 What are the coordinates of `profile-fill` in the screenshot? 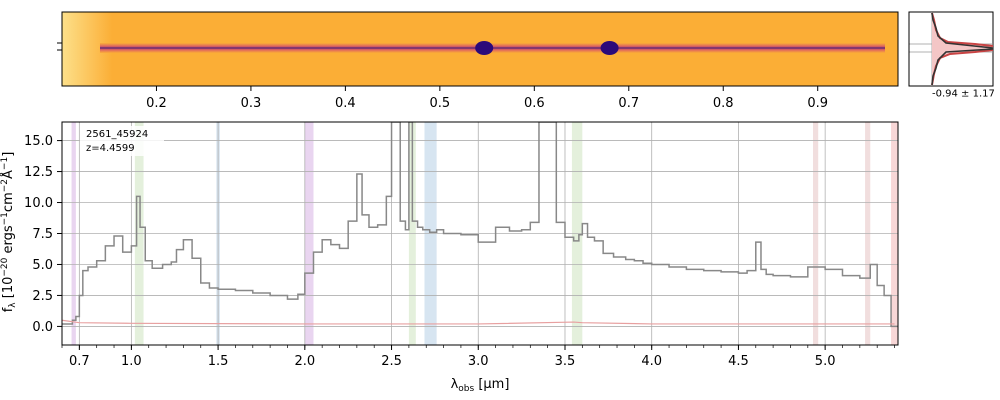 It's located at (962, 49).